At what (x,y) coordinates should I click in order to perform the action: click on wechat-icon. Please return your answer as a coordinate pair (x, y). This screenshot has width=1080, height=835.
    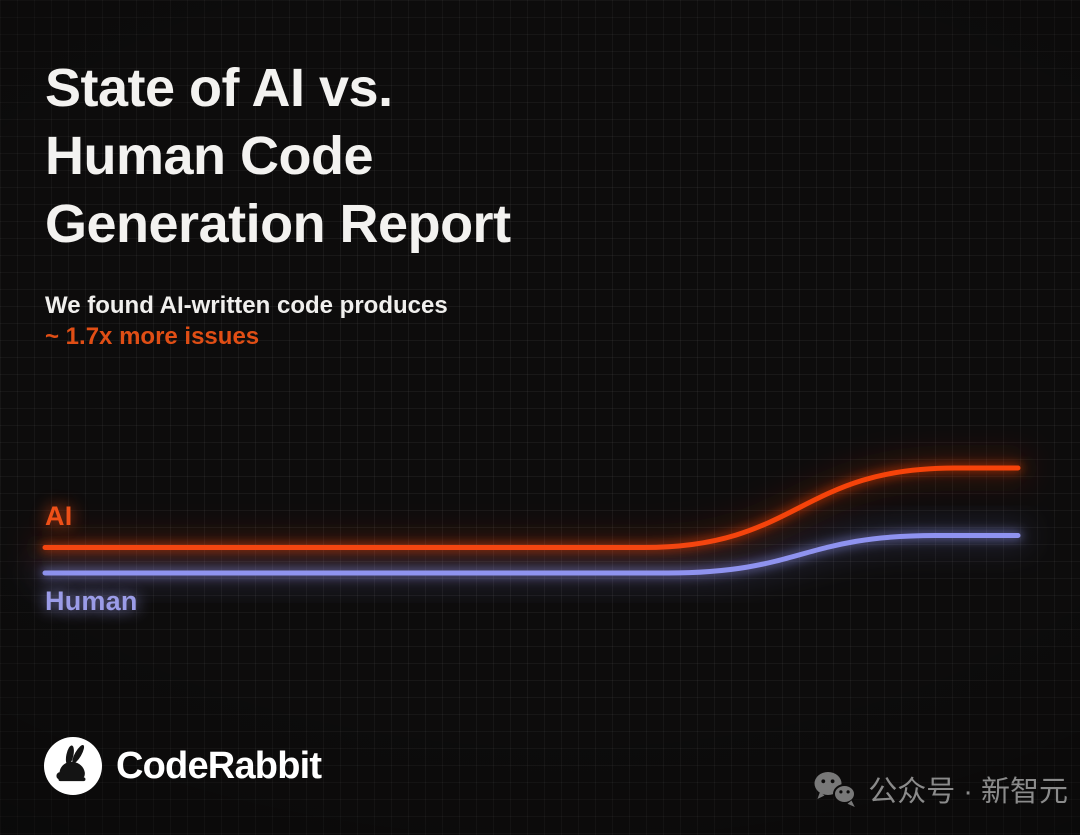
    Looking at the image, I should click on (835, 789).